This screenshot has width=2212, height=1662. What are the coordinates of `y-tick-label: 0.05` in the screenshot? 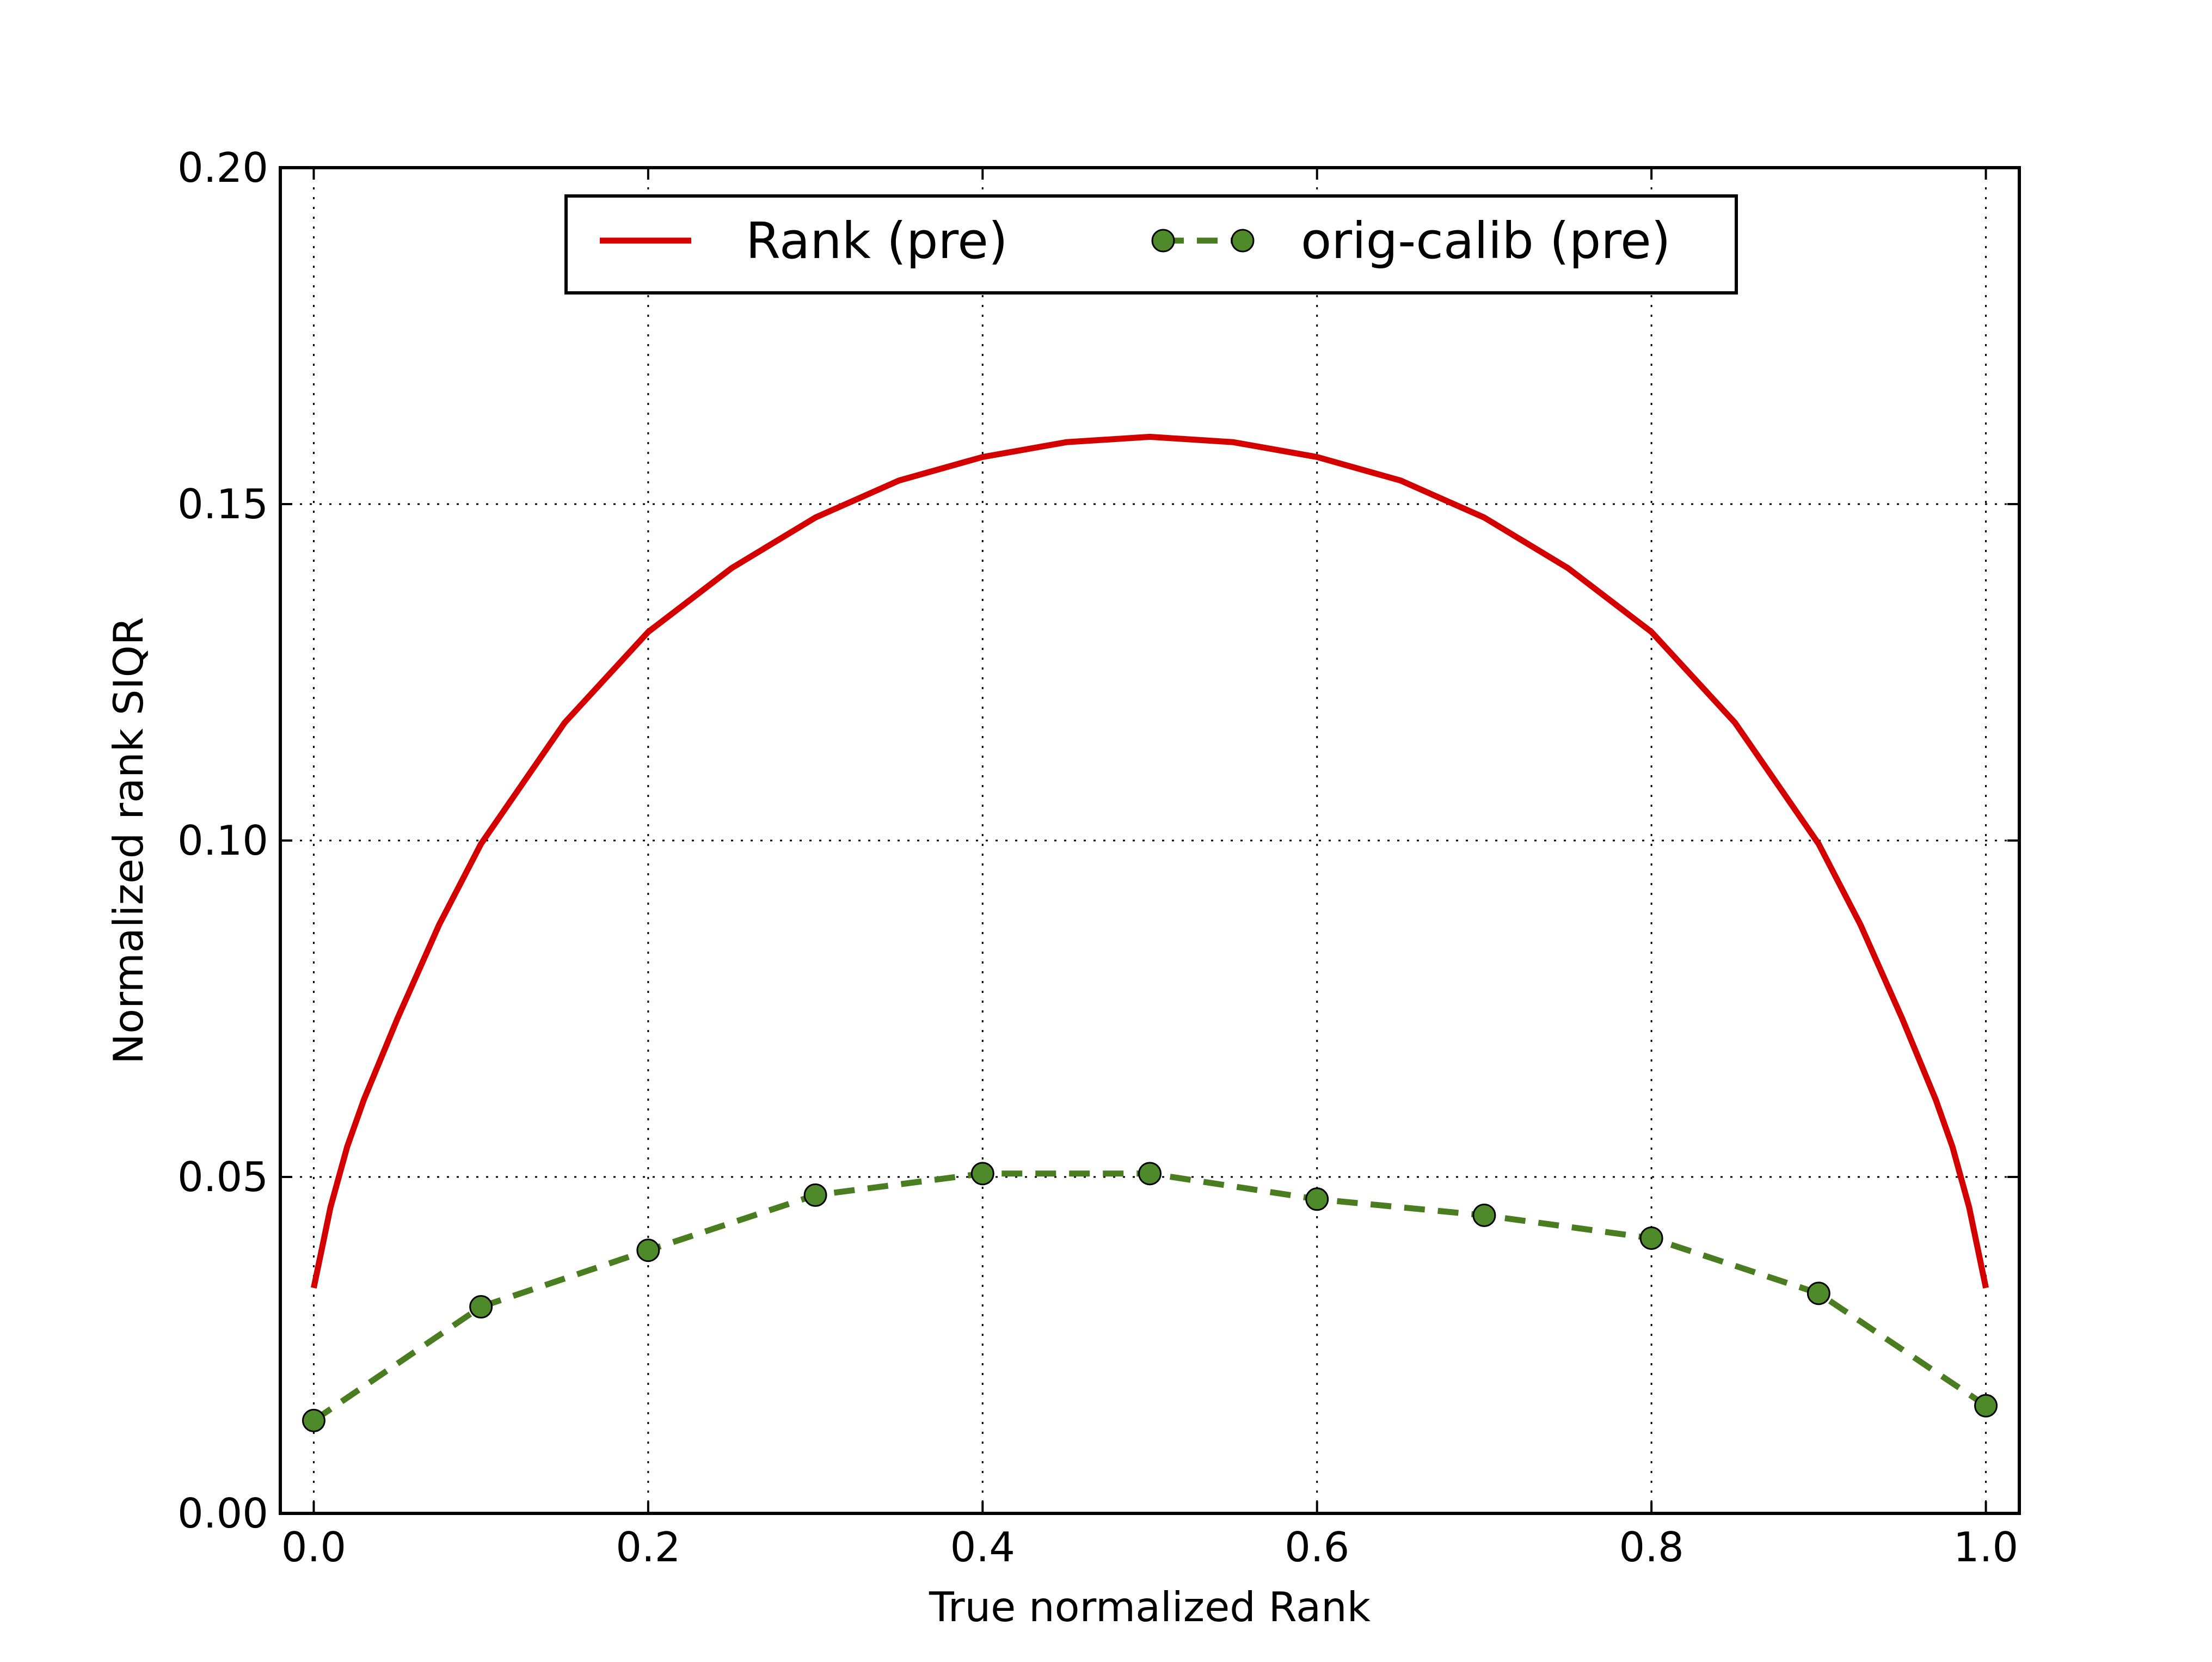 It's located at (222, 1177).